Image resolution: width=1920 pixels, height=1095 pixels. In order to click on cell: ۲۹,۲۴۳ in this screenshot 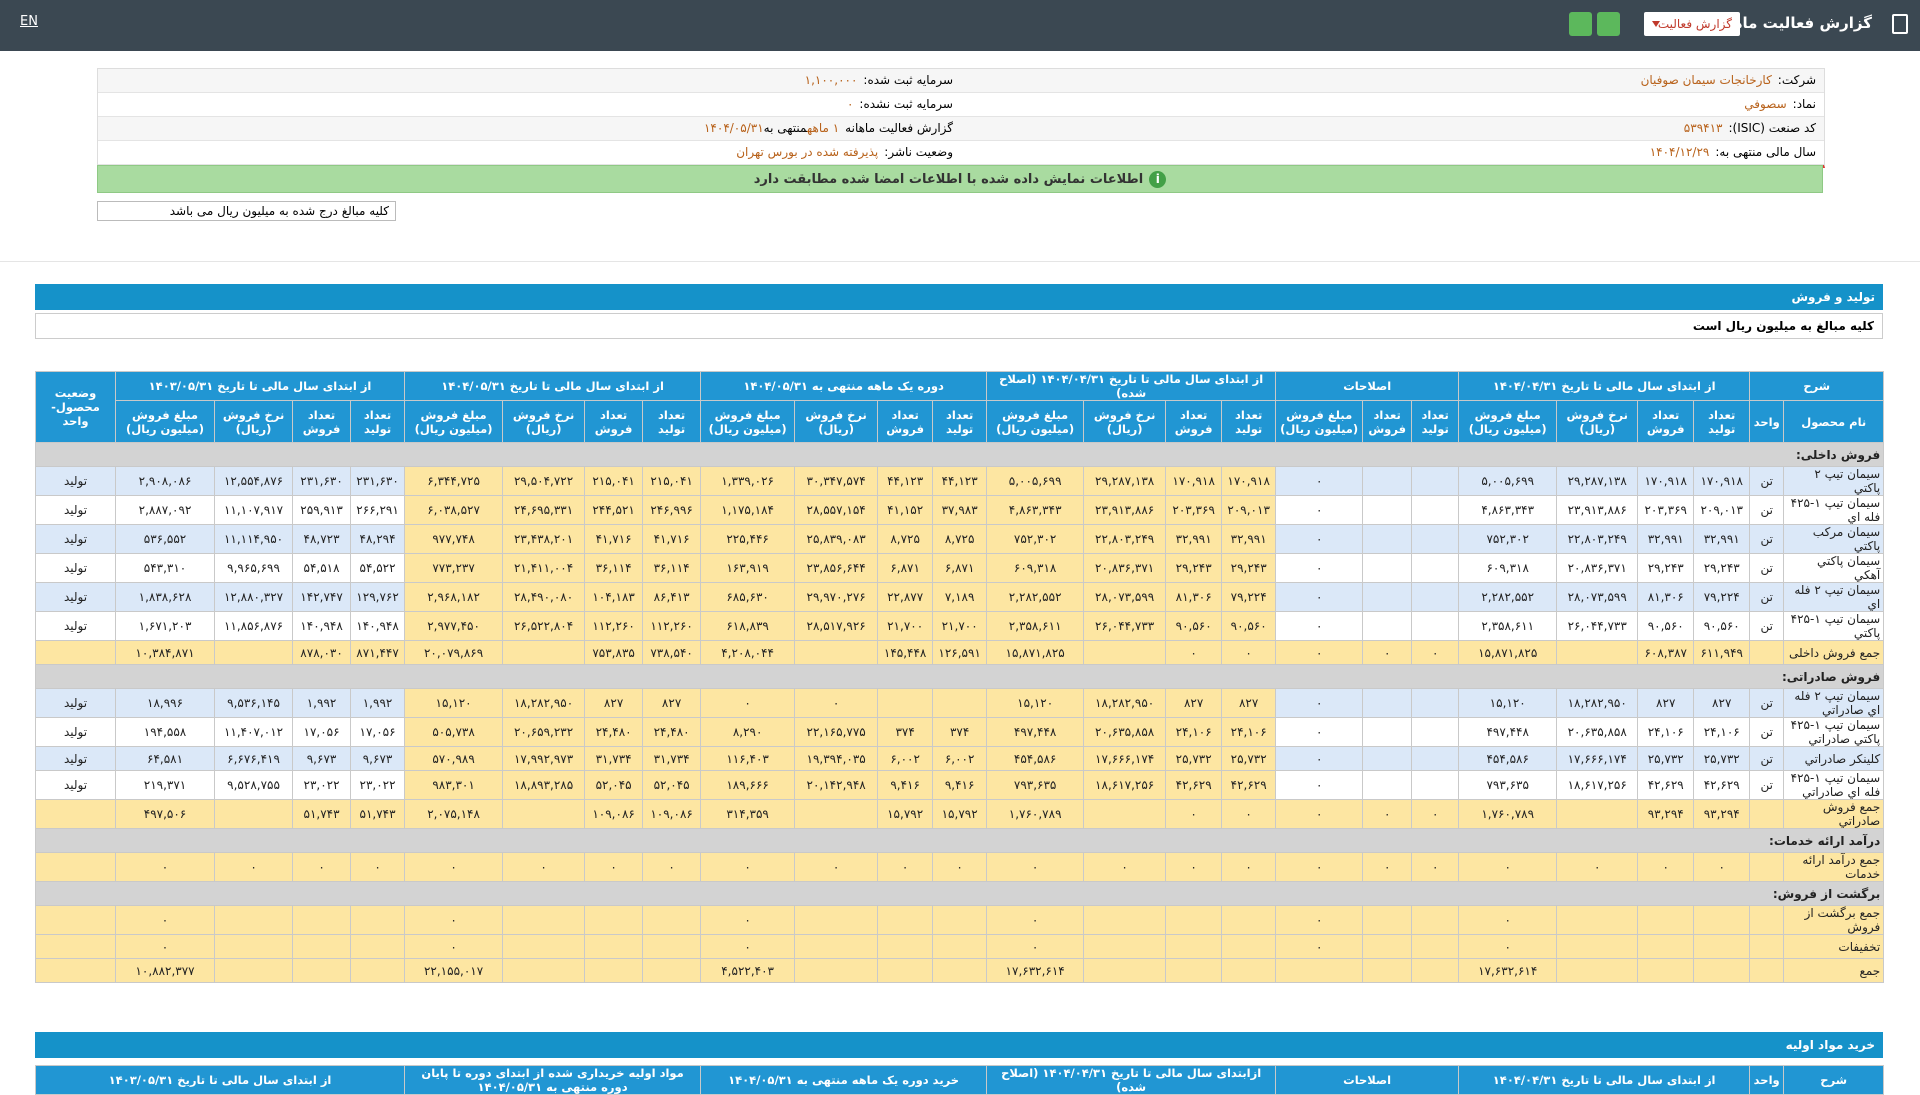, I will do `click(1249, 568)`.